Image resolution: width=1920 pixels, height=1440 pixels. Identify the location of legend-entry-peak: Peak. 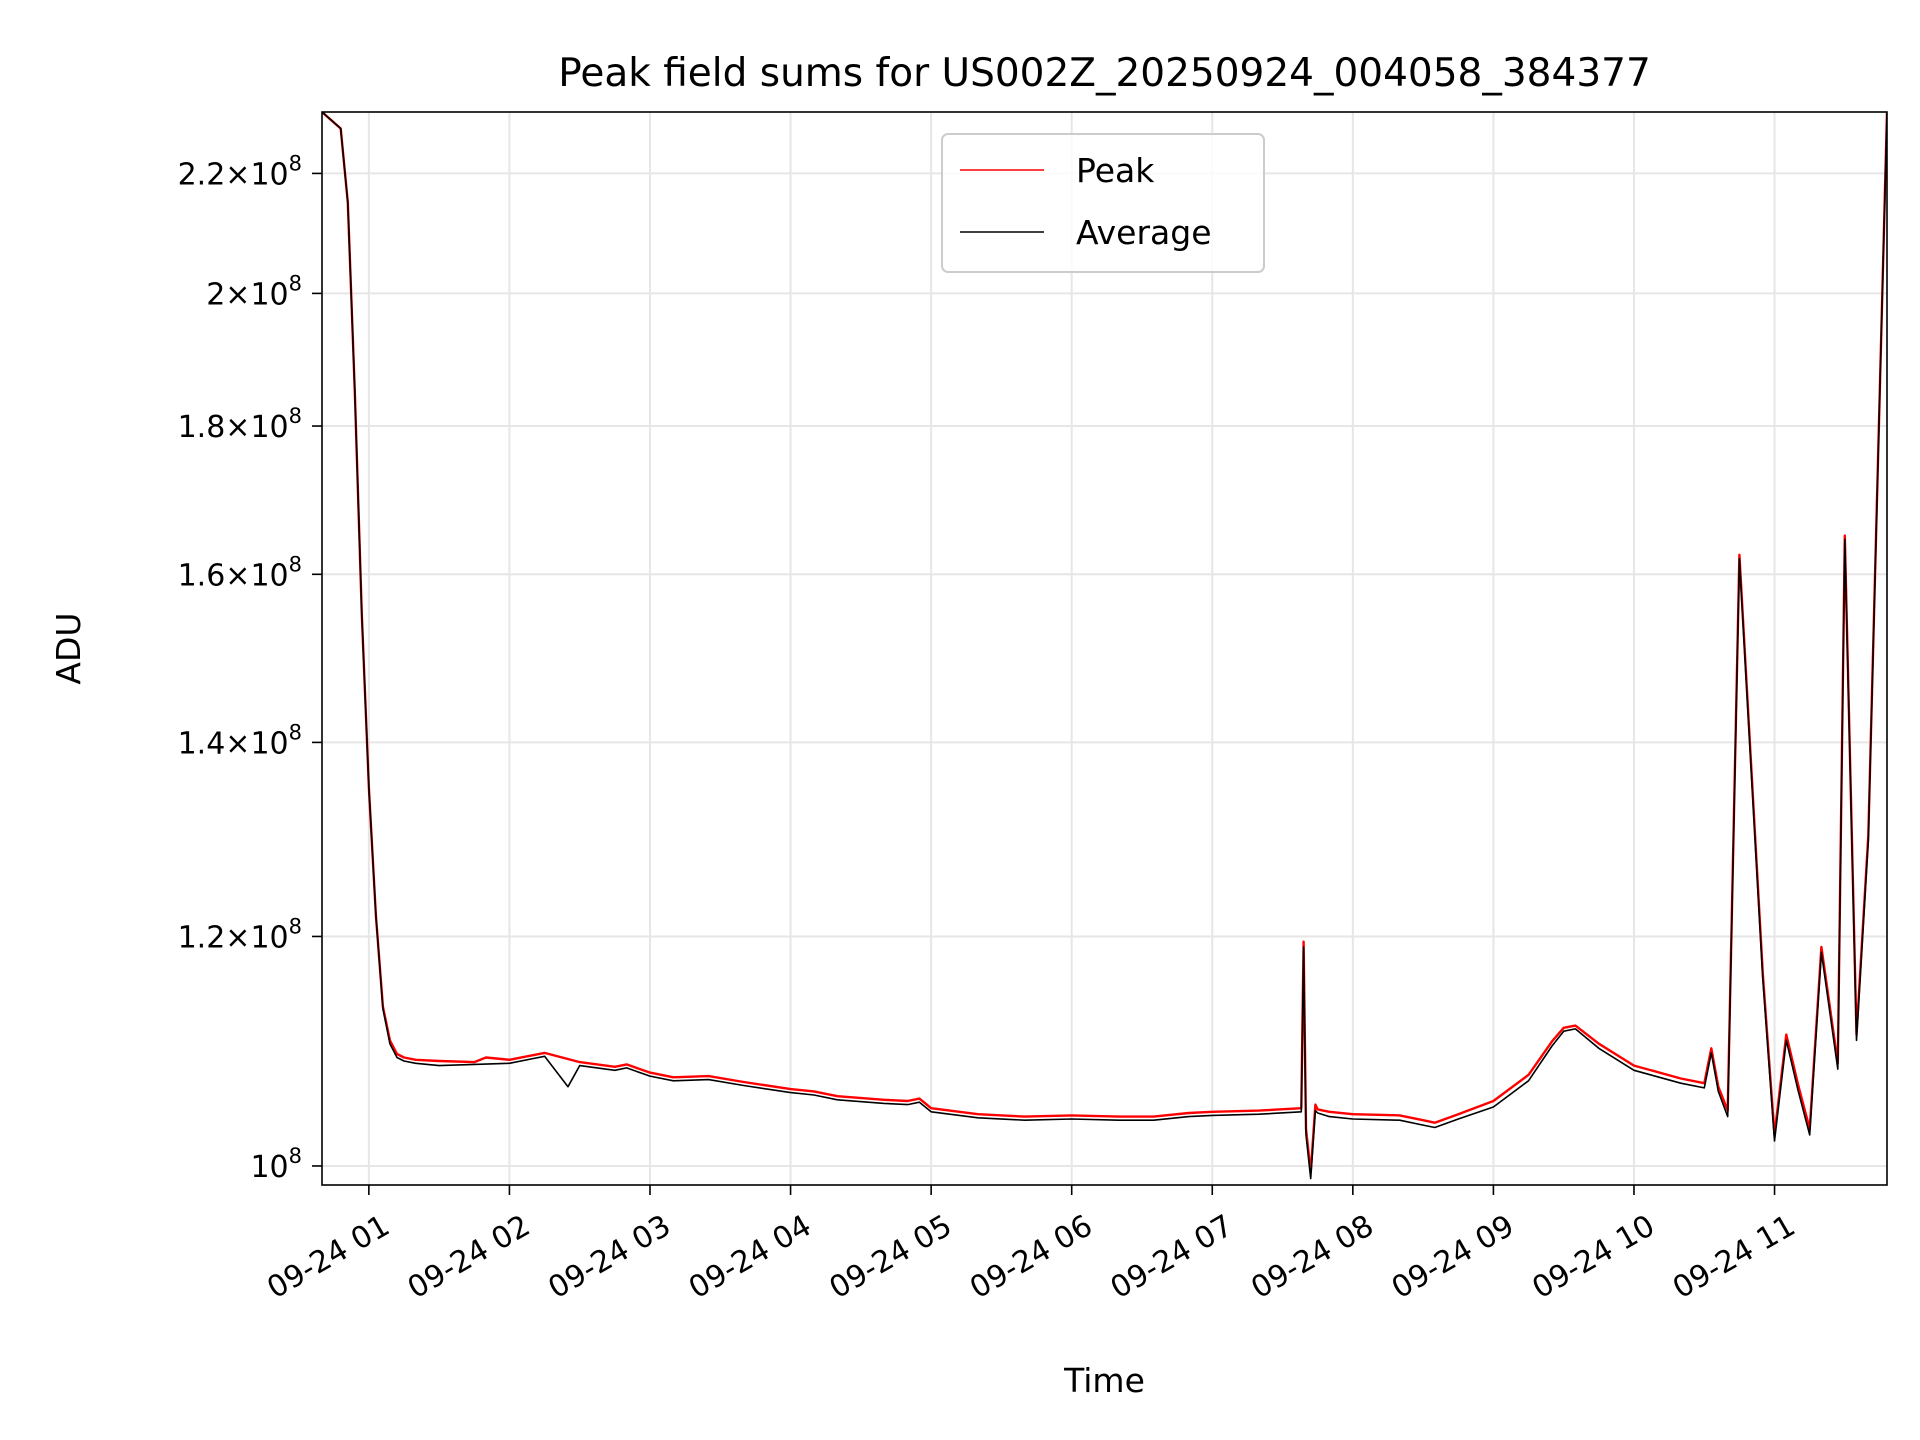
(1115, 170).